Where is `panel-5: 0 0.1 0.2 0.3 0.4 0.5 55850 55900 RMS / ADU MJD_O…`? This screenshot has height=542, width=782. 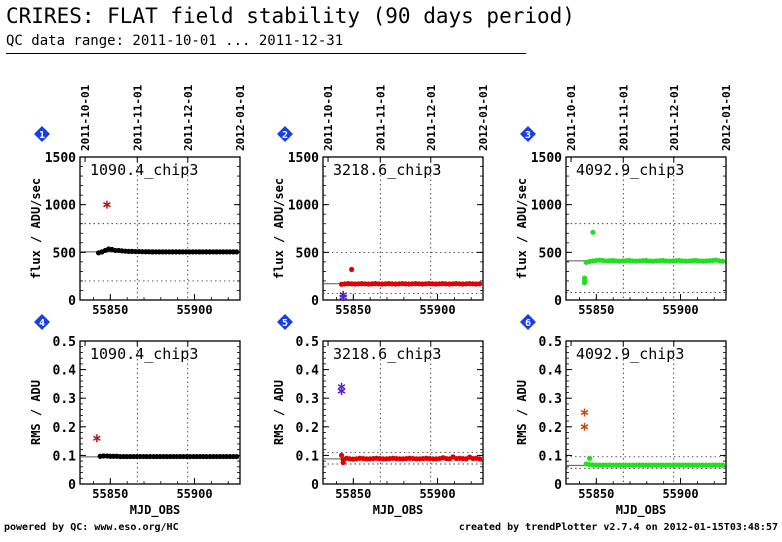 panel-5: 0 0.1 0.2 0.3 0.4 0.5 55850 55900 RMS / ADU MJD_O… is located at coordinates (378, 416).